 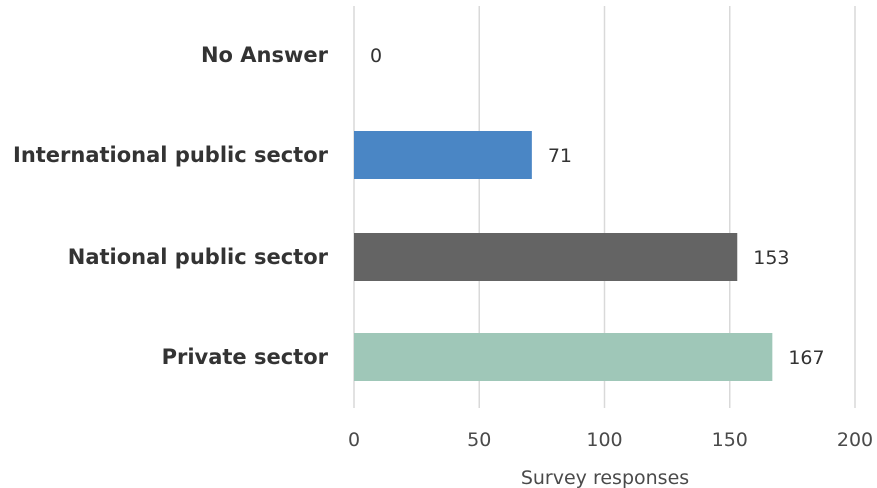 I want to click on category-label: No Answer, so click(x=265, y=55).